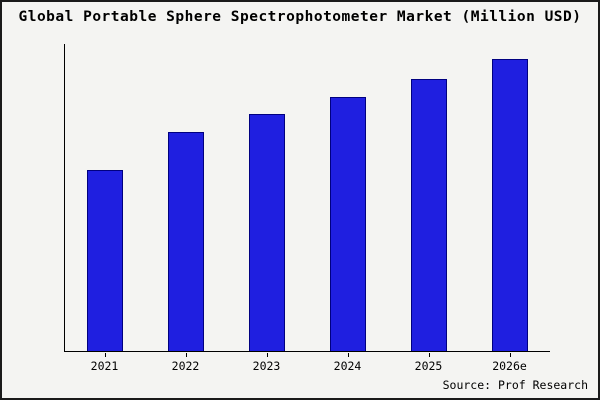 Image resolution: width=600 pixels, height=400 pixels. I want to click on x-tick-label-2026e: 2026e, so click(510, 363).